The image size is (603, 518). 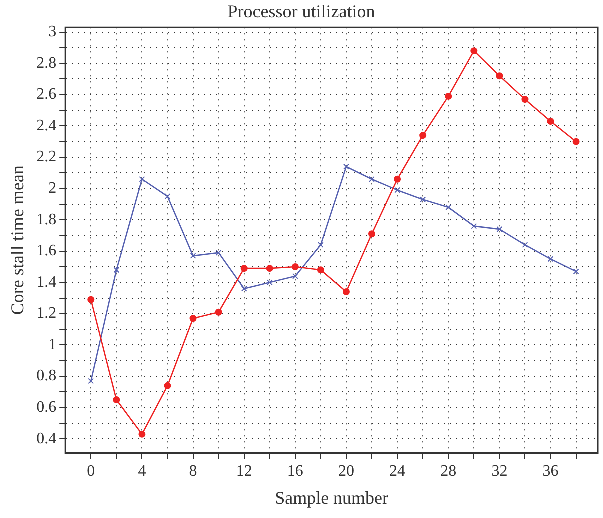 What do you see at coordinates (46, 63) in the screenshot?
I see `y-tick-label: 2.8` at bounding box center [46, 63].